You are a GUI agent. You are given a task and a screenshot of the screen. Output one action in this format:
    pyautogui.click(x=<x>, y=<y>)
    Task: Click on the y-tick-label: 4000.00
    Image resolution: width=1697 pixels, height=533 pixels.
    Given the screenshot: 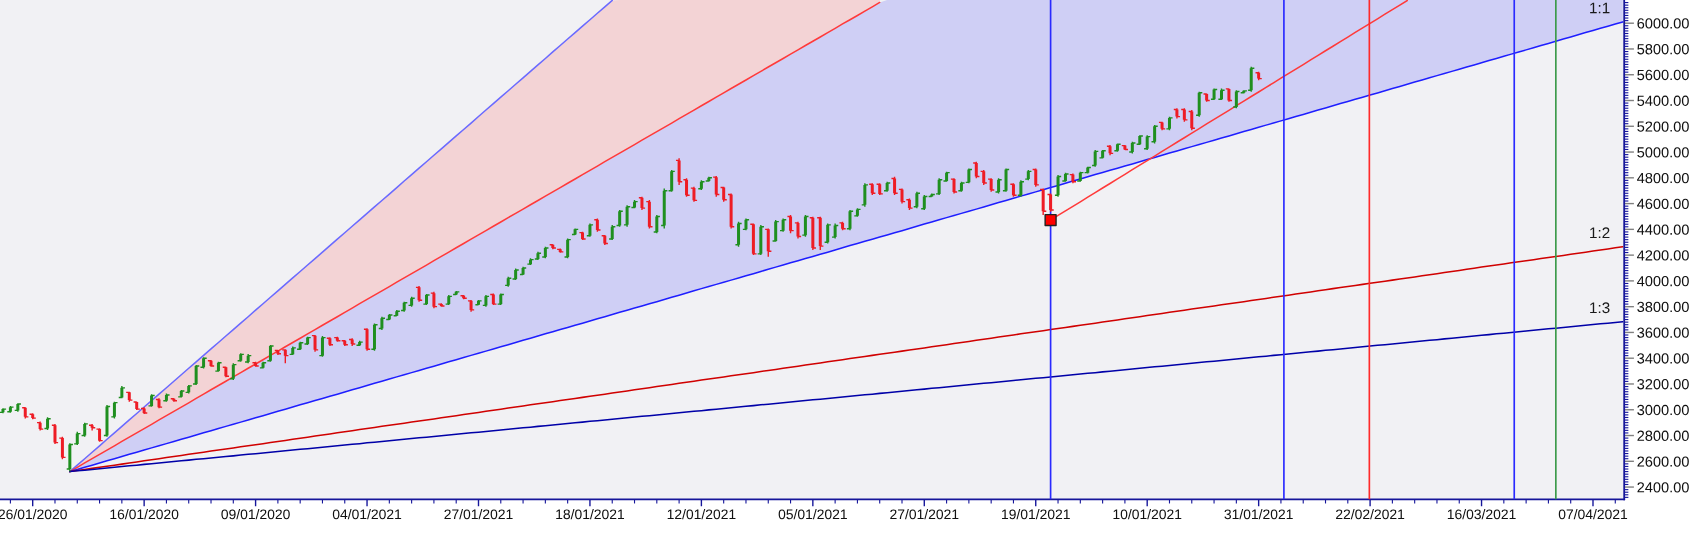 What is the action you would take?
    pyautogui.click(x=1663, y=281)
    